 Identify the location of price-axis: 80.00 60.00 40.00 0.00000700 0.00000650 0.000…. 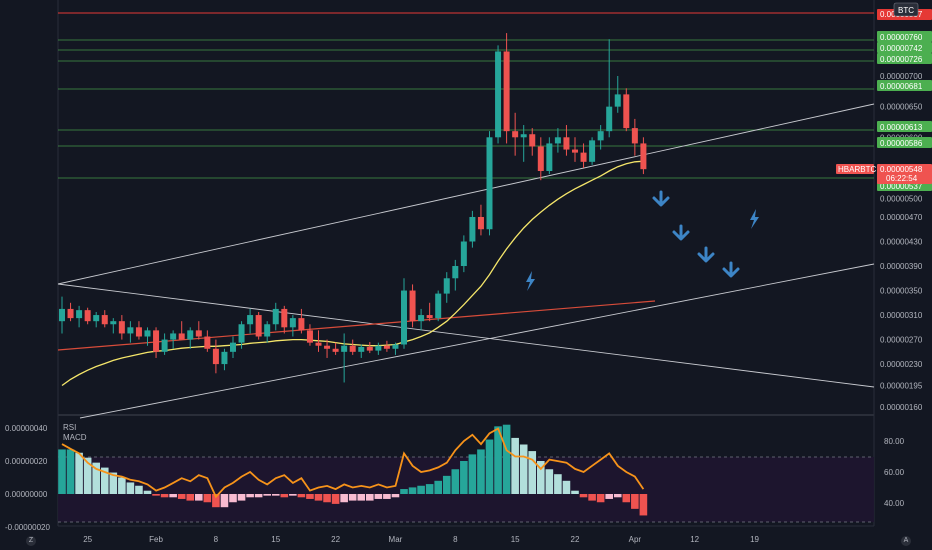
(904, 255).